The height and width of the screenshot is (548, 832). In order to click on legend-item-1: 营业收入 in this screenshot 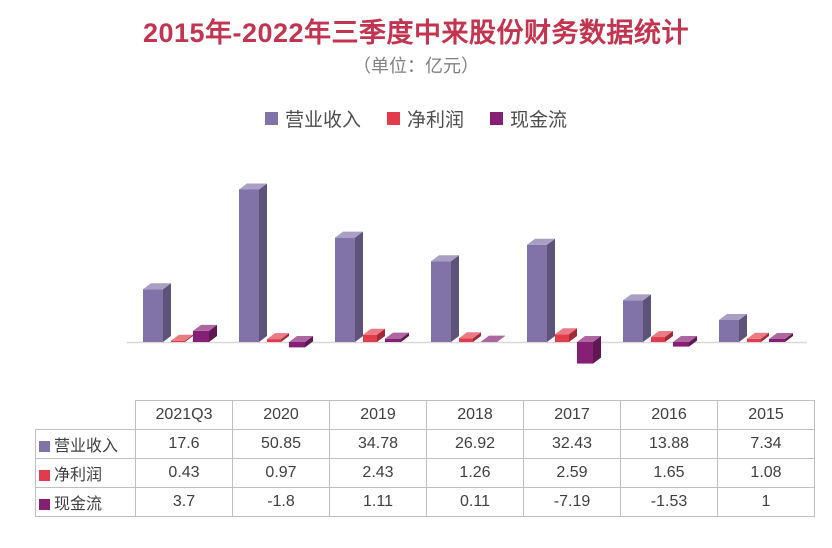, I will do `click(313, 118)`.